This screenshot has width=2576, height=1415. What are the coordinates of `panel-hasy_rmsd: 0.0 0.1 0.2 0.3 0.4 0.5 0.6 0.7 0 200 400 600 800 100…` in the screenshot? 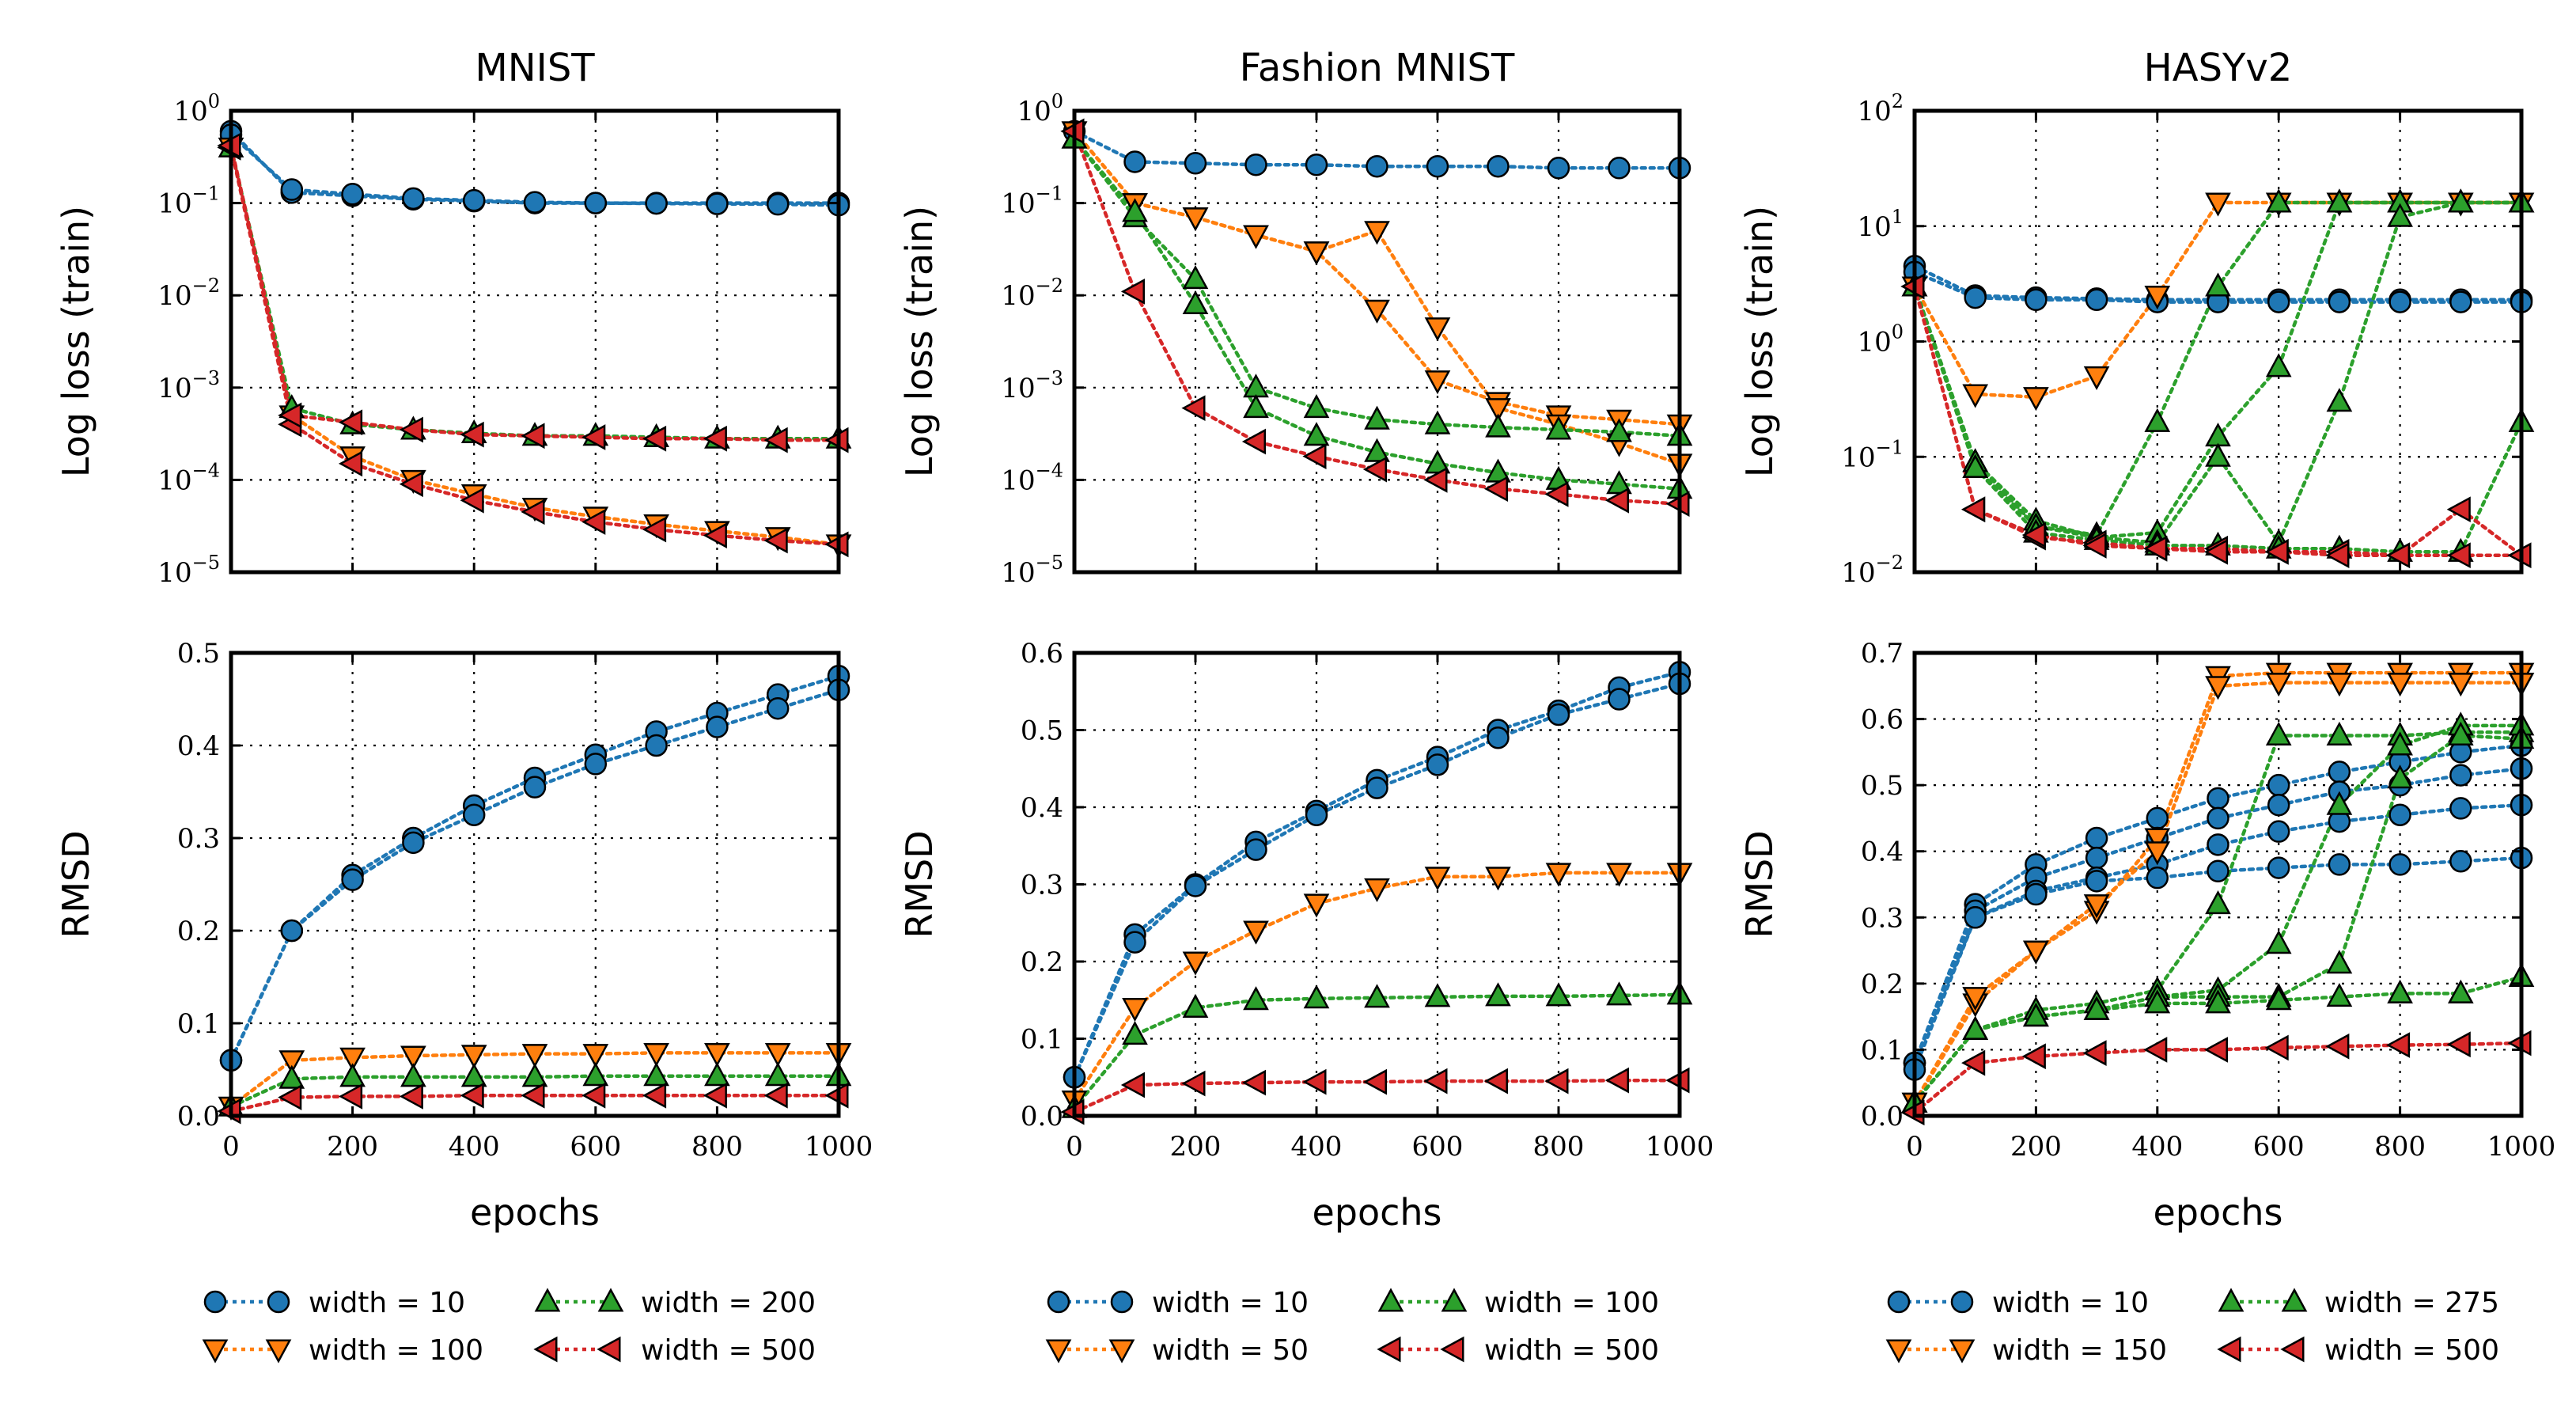 It's located at (2146, 936).